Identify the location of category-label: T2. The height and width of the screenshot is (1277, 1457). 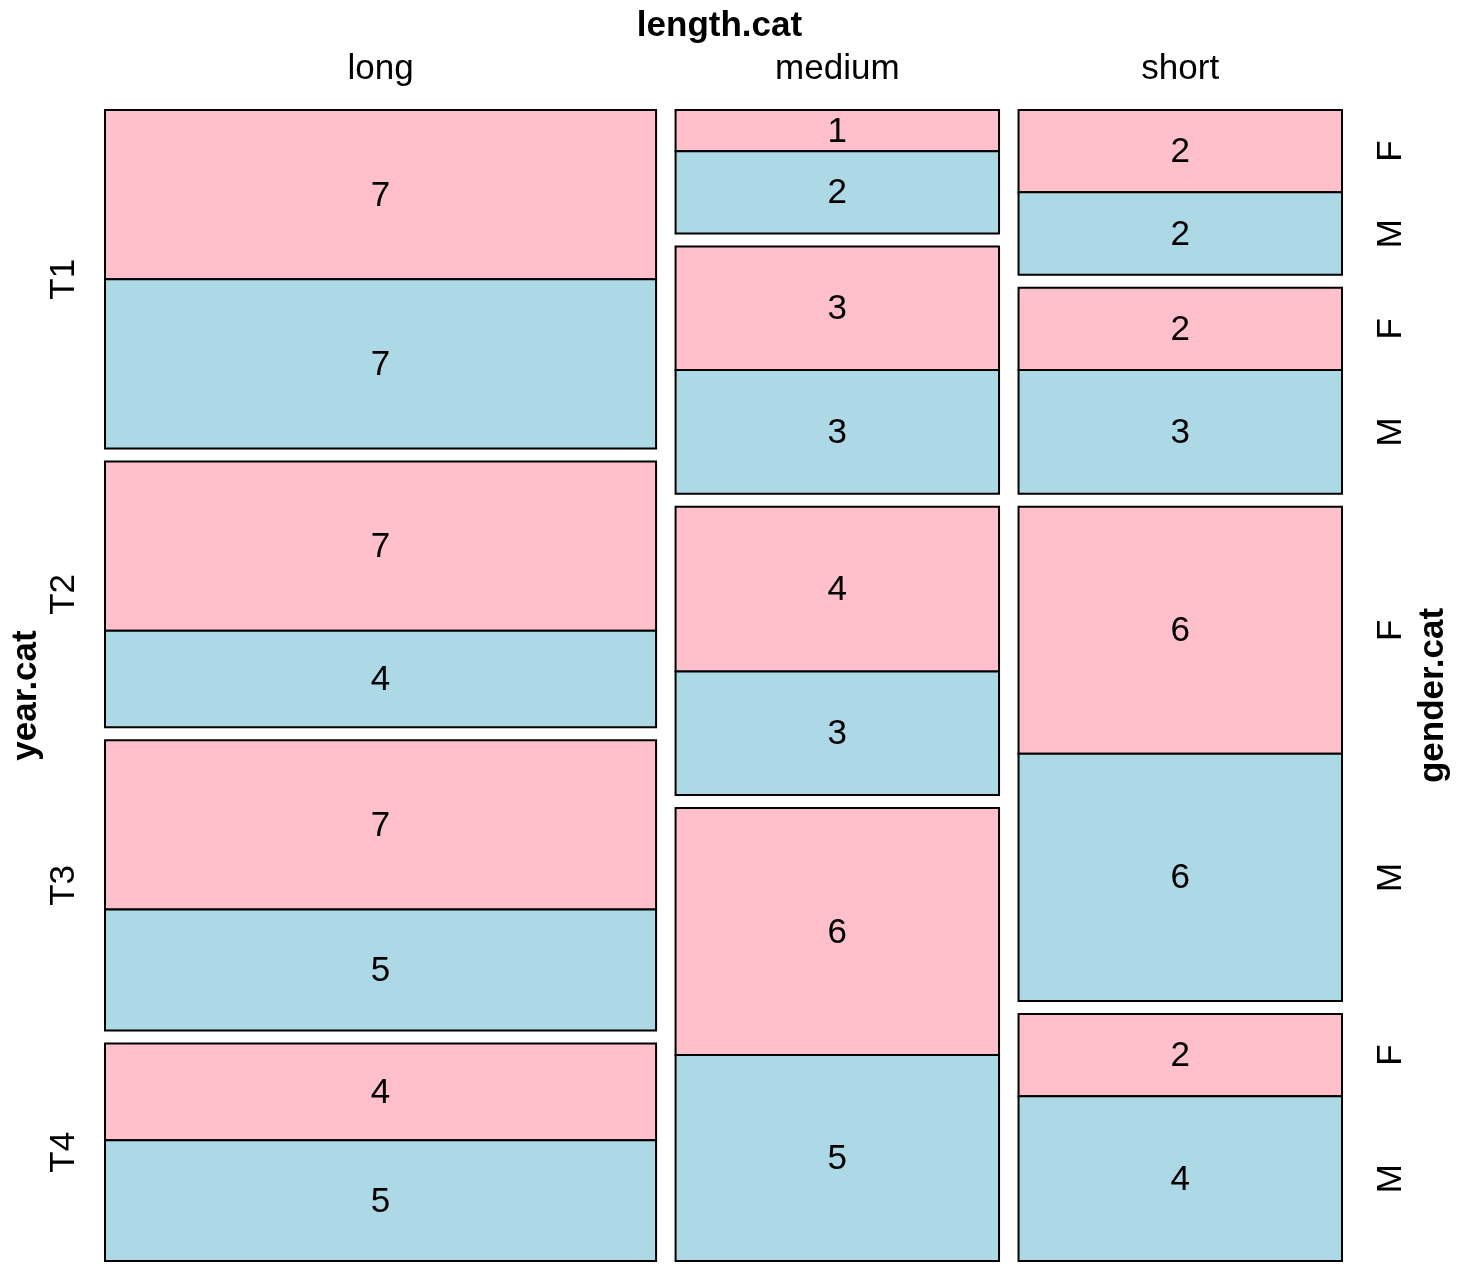
(61, 594).